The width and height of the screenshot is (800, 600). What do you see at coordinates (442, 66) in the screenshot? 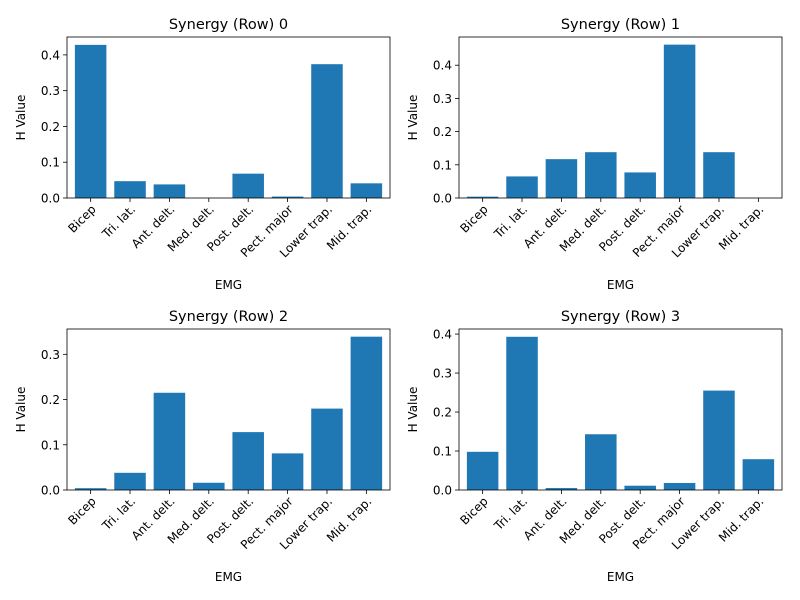
I see `y-tick-label-1-4: 0.4` at bounding box center [442, 66].